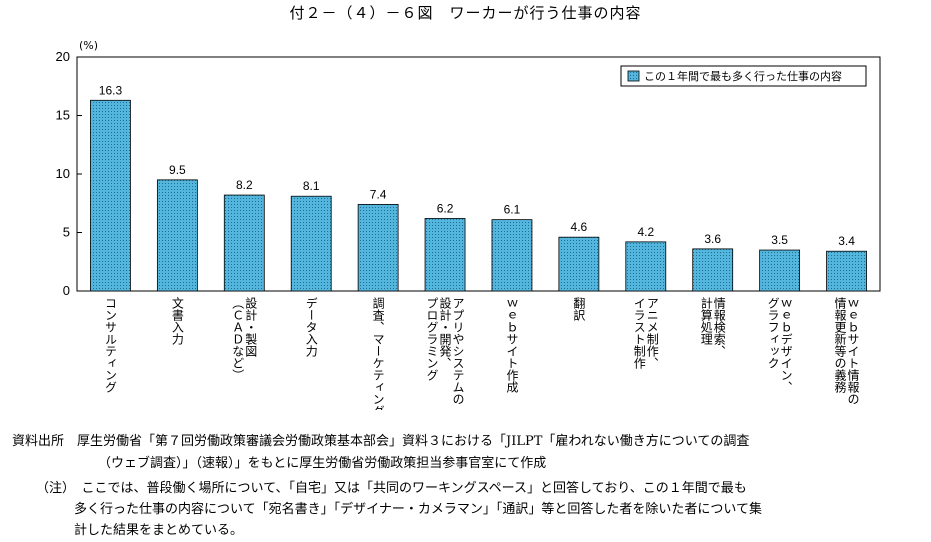 This screenshot has height=542, width=931. I want to click on category-label: （ＣＡＤなど）, so click(238, 339).